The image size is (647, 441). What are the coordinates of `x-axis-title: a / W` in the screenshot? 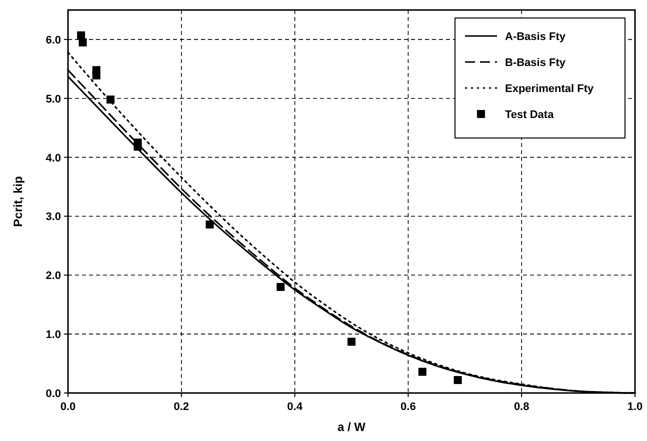 It's located at (351, 427).